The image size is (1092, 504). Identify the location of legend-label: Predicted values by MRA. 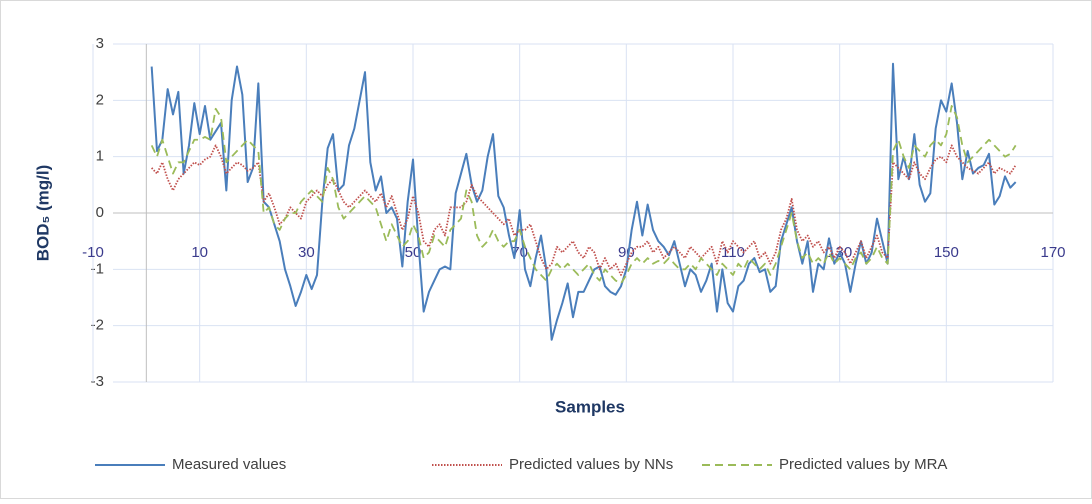
(863, 464).